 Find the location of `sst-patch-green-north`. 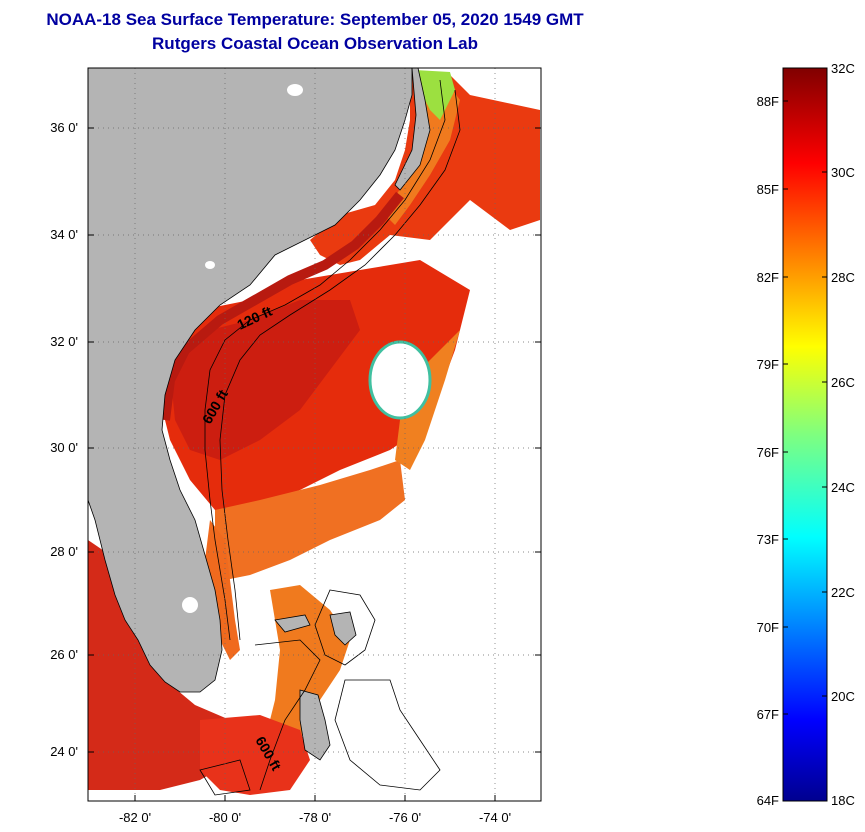

sst-patch-green-north is located at coordinates (435, 95).